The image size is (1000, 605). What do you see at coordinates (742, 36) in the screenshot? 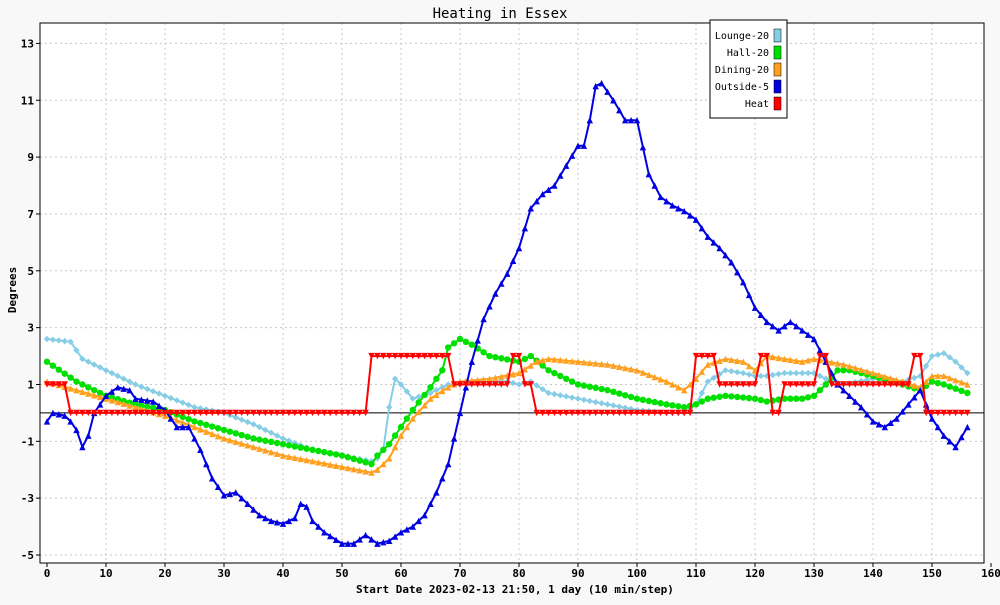
I see `legend-label: Lounge-20` at bounding box center [742, 36].